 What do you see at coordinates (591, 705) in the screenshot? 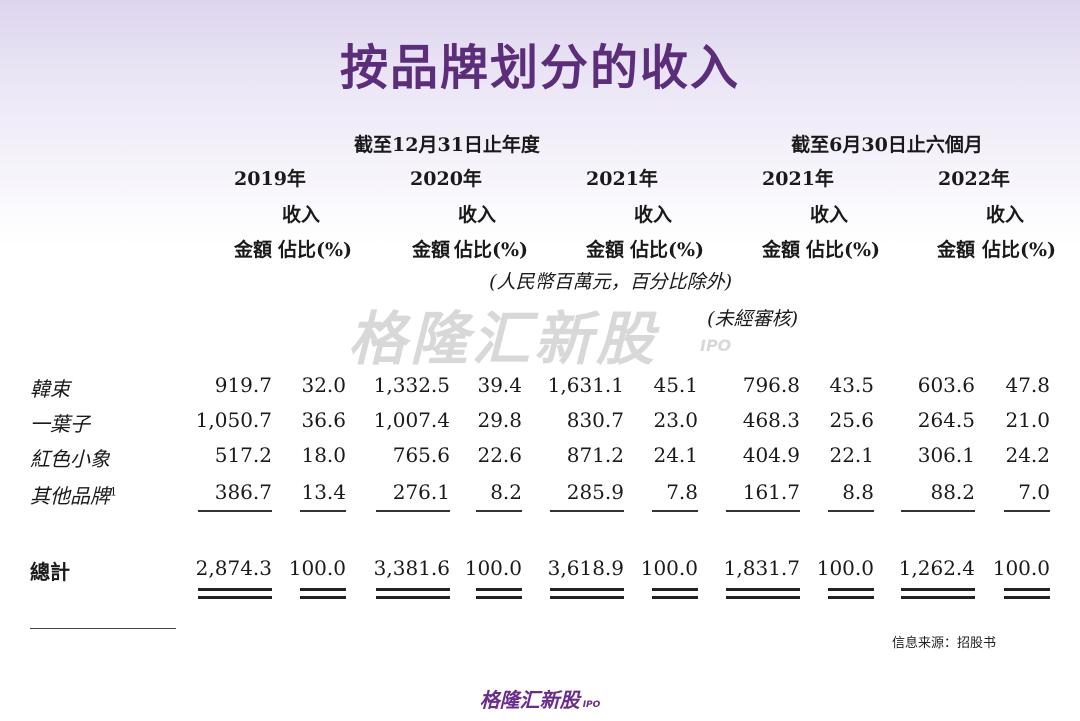
I see `logo-ipo: IPO` at bounding box center [591, 705].